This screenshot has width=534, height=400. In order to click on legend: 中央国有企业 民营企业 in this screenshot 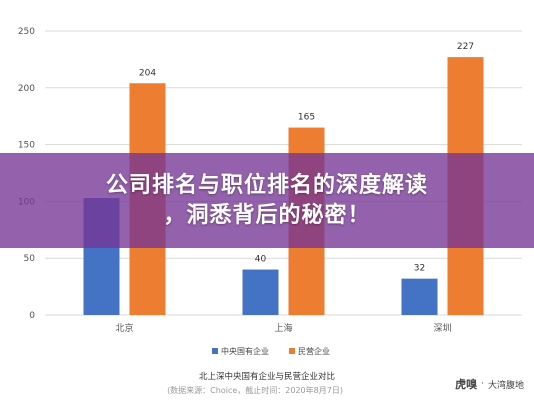, I will do `click(271, 351)`.